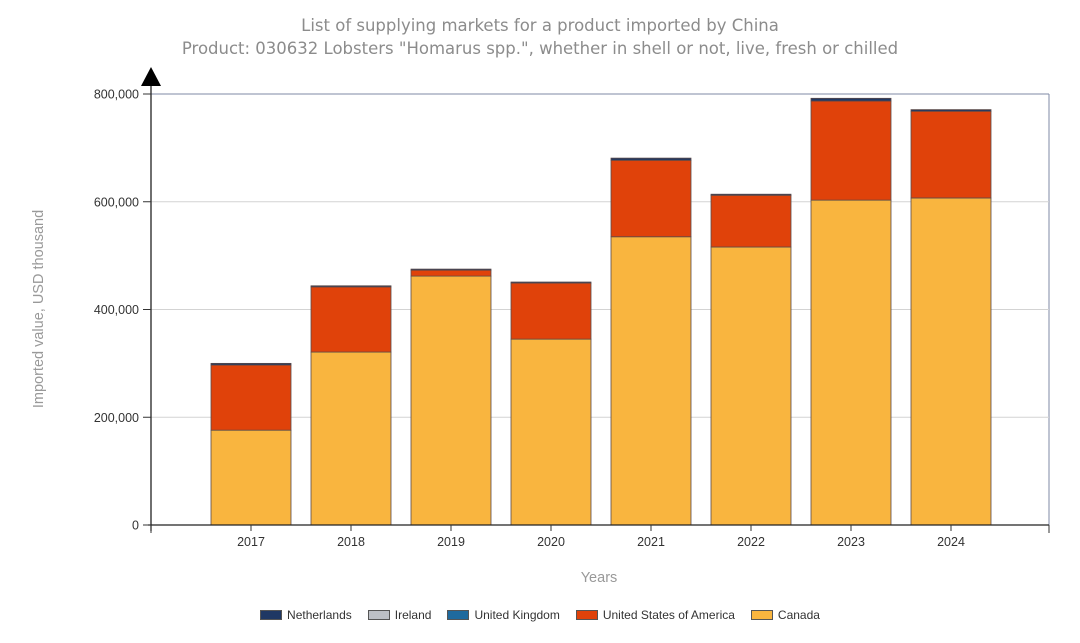 The image size is (1080, 643). Describe the element at coordinates (116, 418) in the screenshot. I see `y-tick-label: 200,000` at that location.